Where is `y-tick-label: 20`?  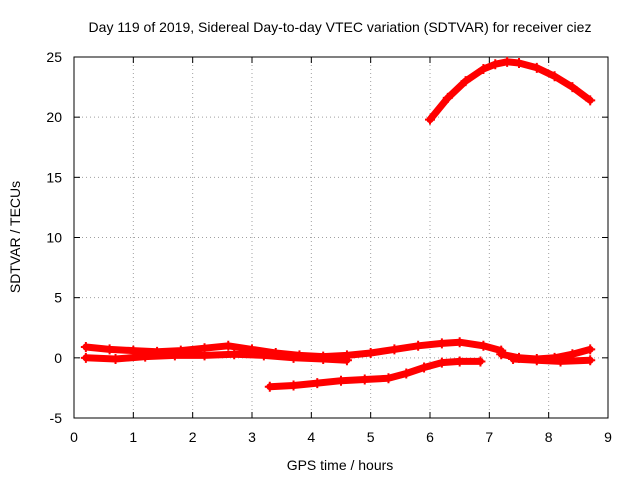 y-tick-label: 20 is located at coordinates (54, 117).